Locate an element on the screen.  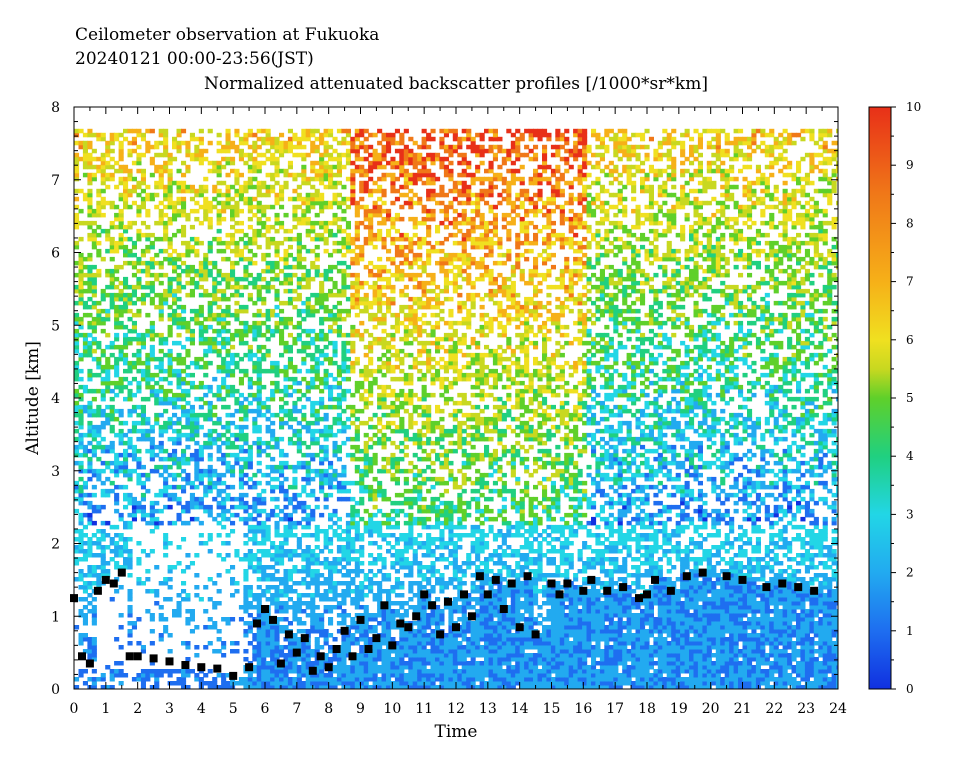
x-tick-label: 24 is located at coordinates (838, 709).